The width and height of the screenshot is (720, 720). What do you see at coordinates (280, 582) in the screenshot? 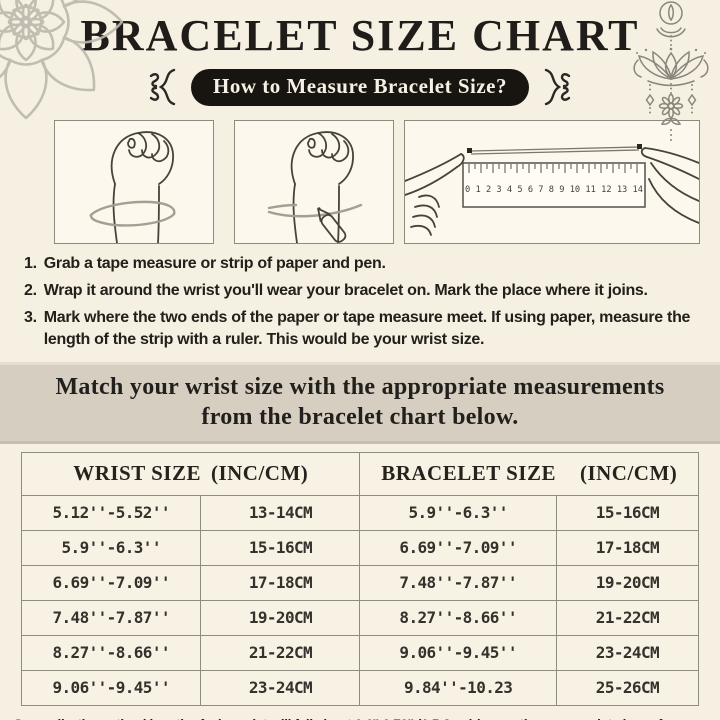
I see `wrist-cm-cell: 17-18CM` at bounding box center [280, 582].